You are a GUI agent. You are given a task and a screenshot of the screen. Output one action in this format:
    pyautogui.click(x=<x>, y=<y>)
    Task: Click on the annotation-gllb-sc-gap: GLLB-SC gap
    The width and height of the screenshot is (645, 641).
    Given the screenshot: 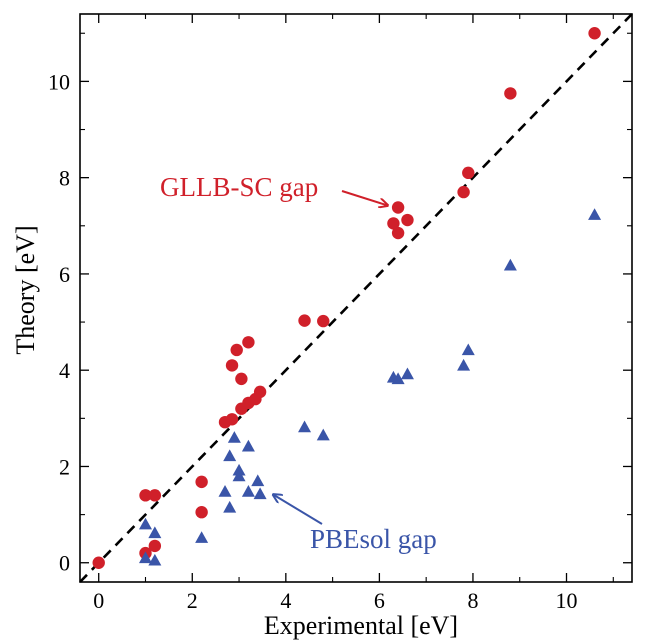 What is the action you would take?
    pyautogui.click(x=239, y=187)
    